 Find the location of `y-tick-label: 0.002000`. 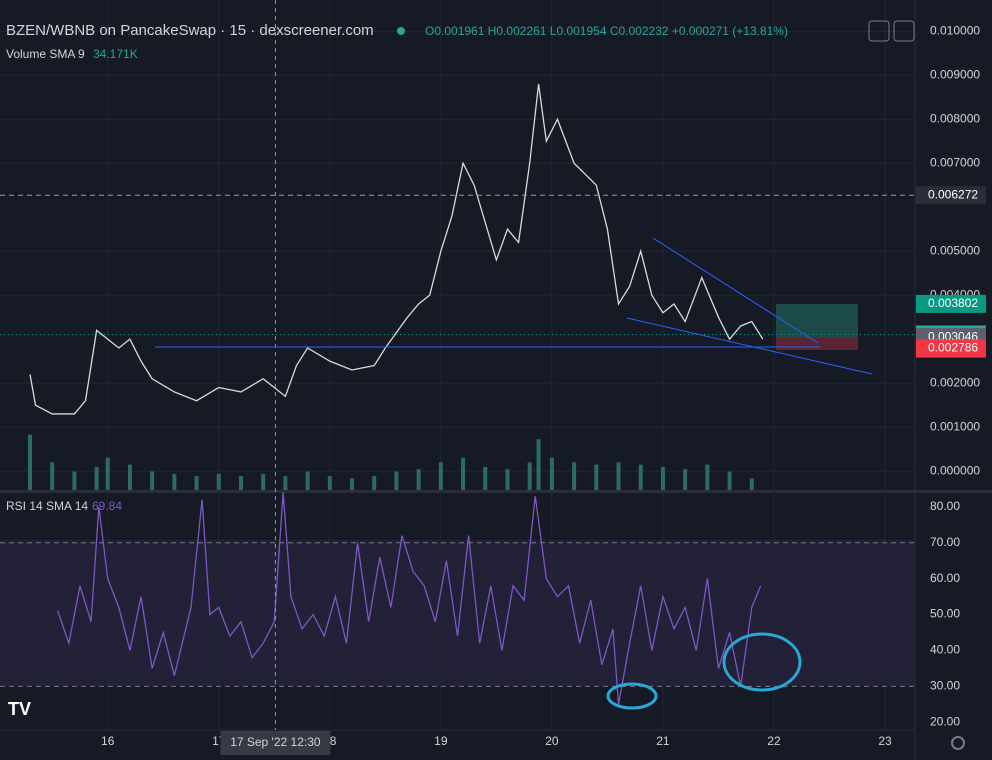

y-tick-label: 0.002000 is located at coordinates (955, 382).